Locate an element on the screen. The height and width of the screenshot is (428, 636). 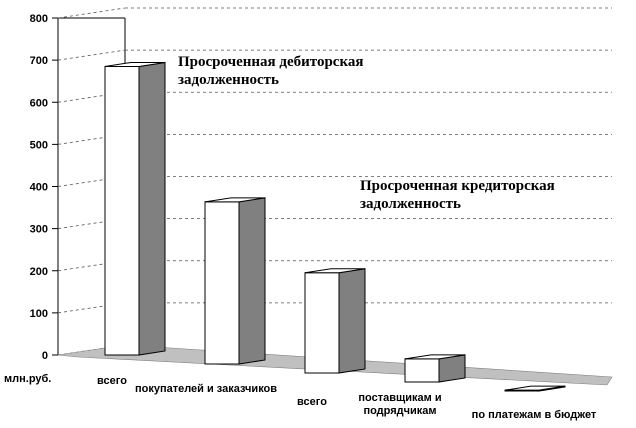
annotation-receivables-line-1: Просроченная дебиторская is located at coordinates (270, 62).